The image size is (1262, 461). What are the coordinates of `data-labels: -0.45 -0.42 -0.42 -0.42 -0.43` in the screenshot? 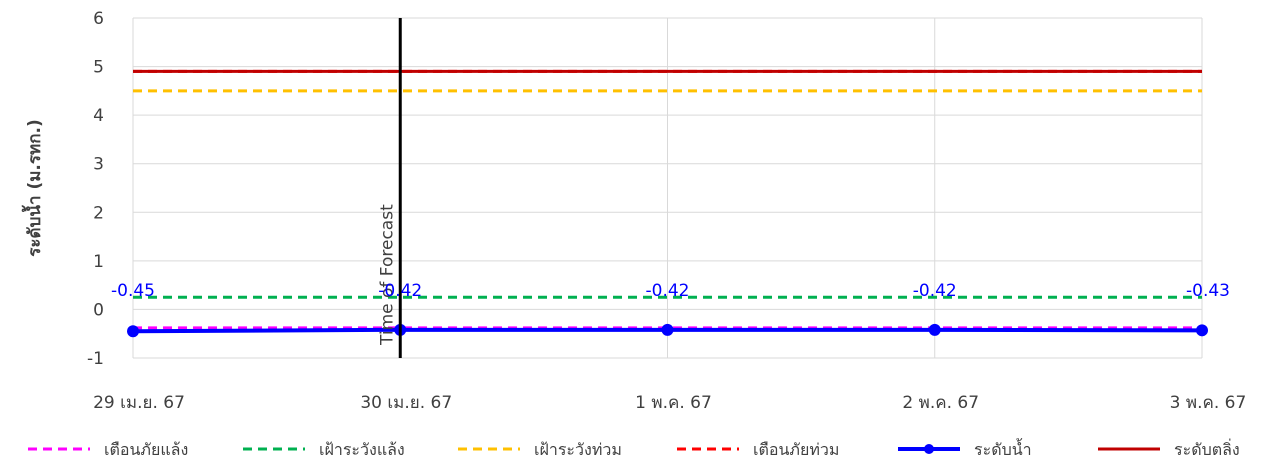 It's located at (670, 291).